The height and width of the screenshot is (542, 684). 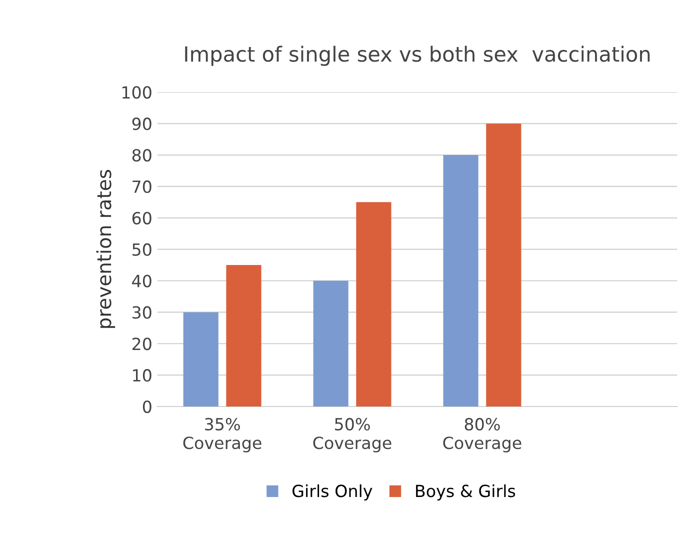 What do you see at coordinates (142, 155) in the screenshot?
I see `y-tick-label: 80` at bounding box center [142, 155].